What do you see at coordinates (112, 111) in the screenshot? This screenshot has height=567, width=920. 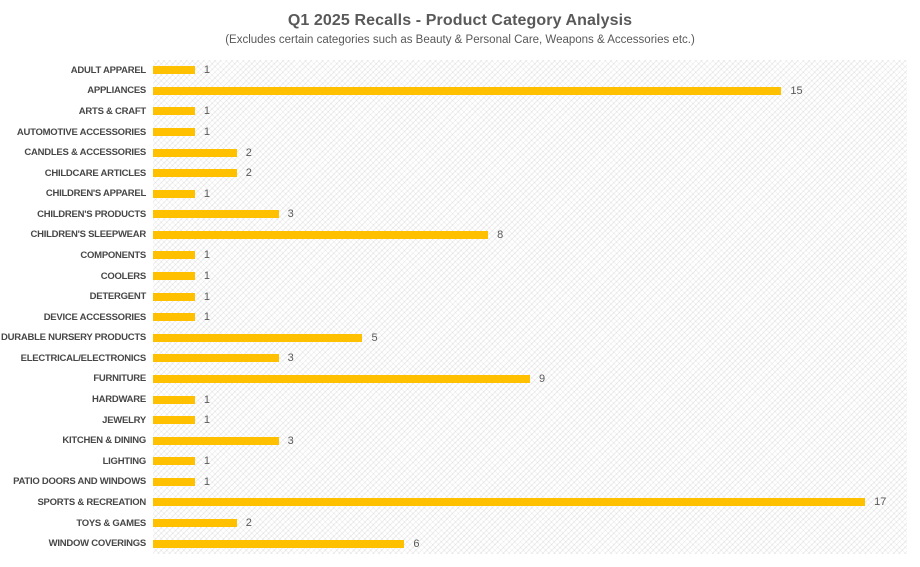 I see `category-label: ARTS & CRAFT` at bounding box center [112, 111].